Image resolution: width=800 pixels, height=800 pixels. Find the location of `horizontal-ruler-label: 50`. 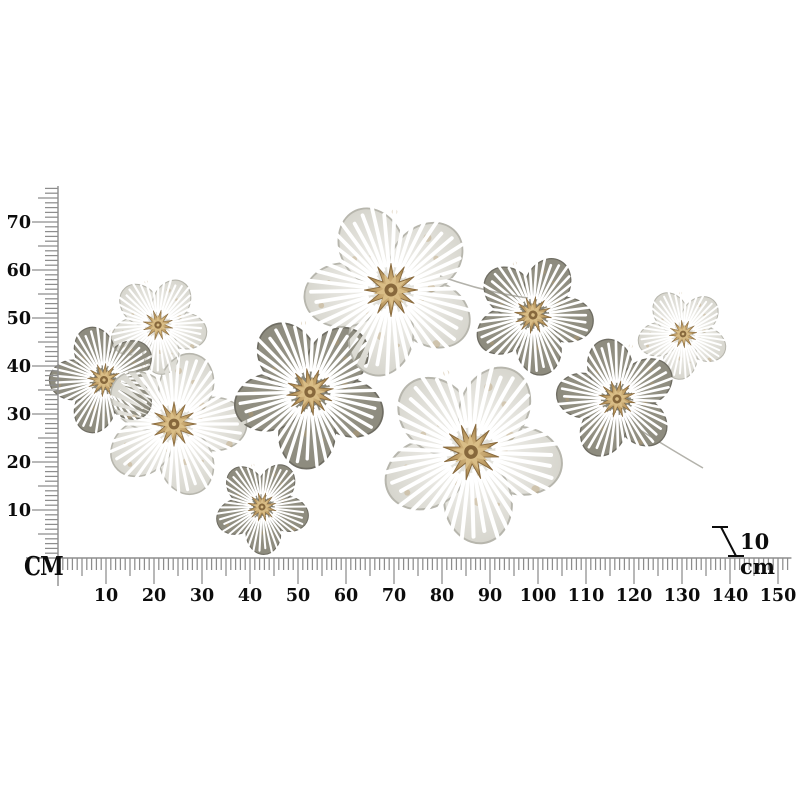

horizontal-ruler-label: 50 is located at coordinates (298, 596).